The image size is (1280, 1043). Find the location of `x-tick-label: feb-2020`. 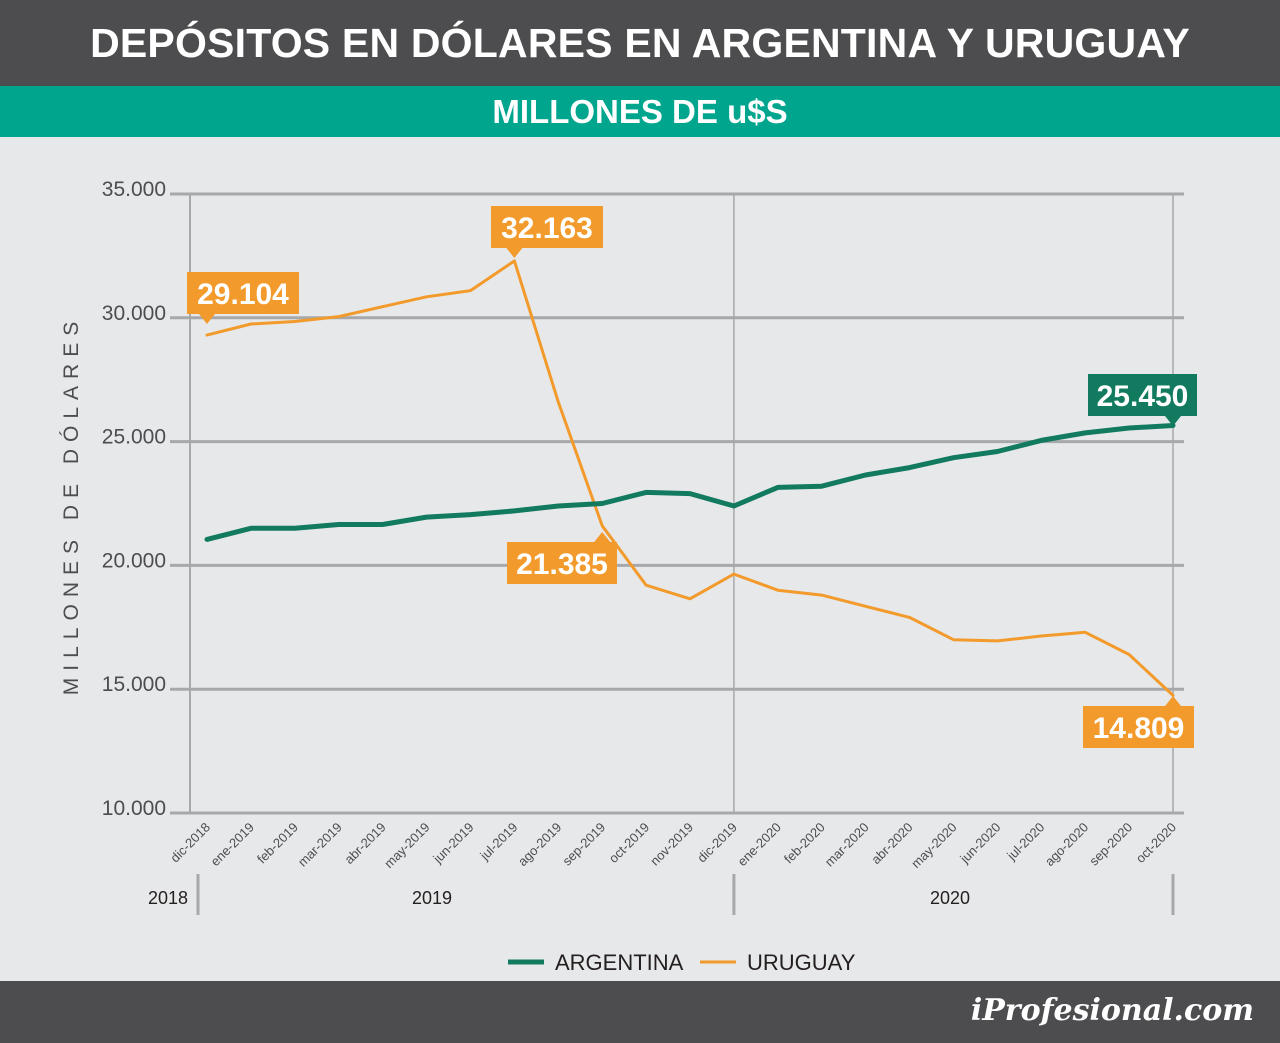

x-tick-label: feb-2020 is located at coordinates (804, 843).